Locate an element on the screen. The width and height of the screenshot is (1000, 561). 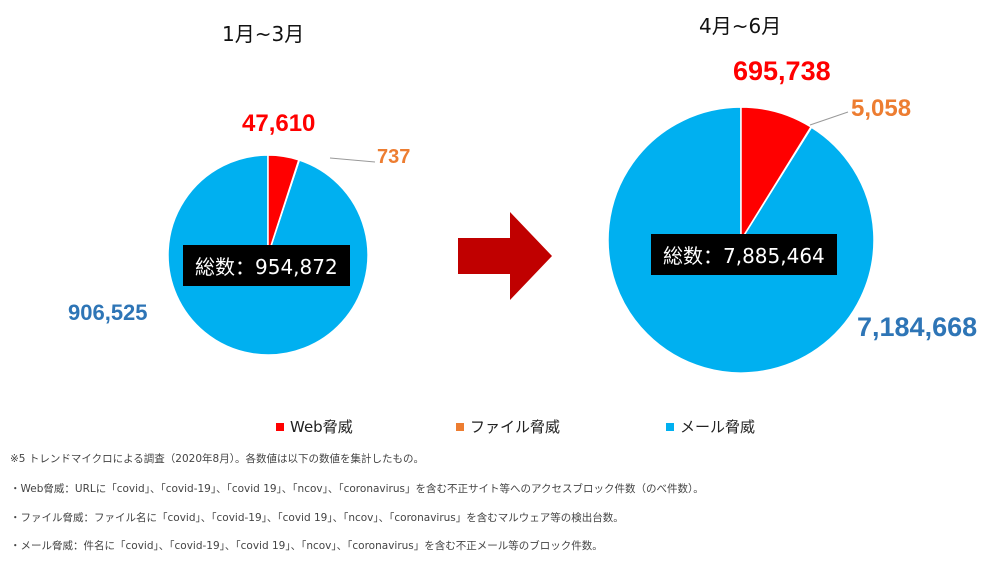
legend-label: メール脅威 is located at coordinates (718, 427).